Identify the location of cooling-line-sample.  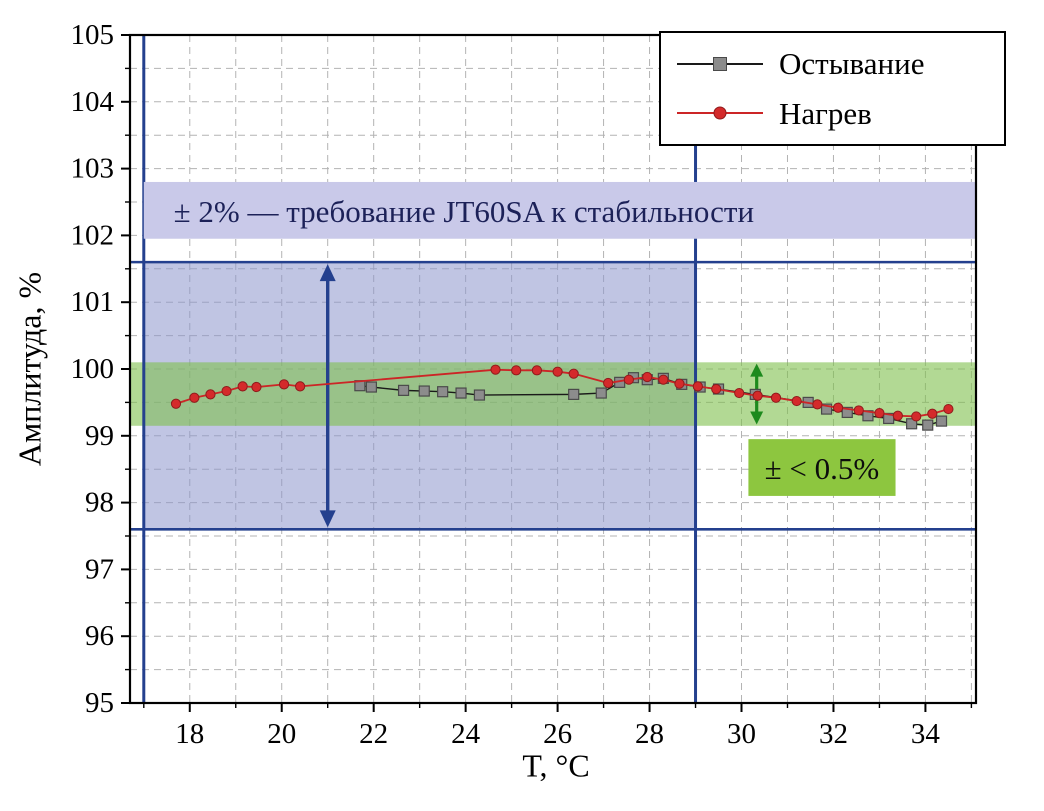
(720, 64).